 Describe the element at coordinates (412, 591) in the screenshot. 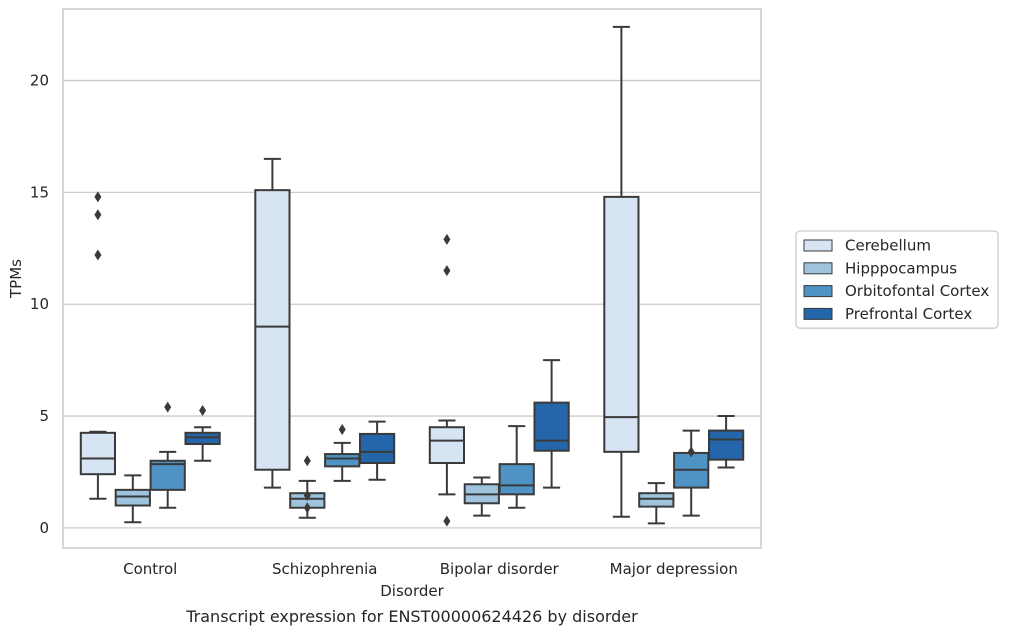

I see `x-axis-label: Disorder` at that location.